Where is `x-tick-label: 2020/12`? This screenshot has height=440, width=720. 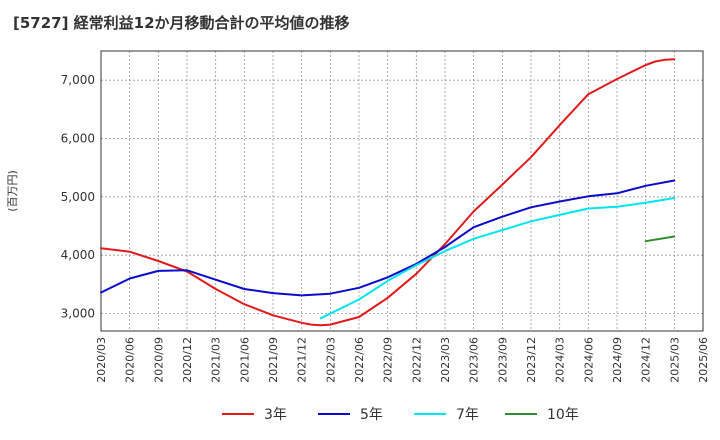
x-tick-label: 2020/12 is located at coordinates (187, 360).